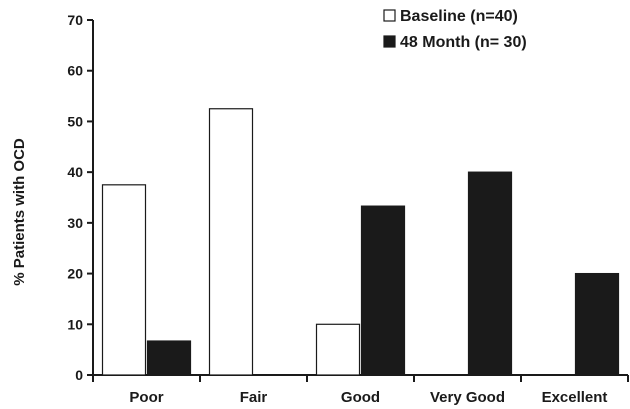 Image resolution: width=630 pixels, height=409 pixels. I want to click on y-tick-label: 30, so click(75, 223).